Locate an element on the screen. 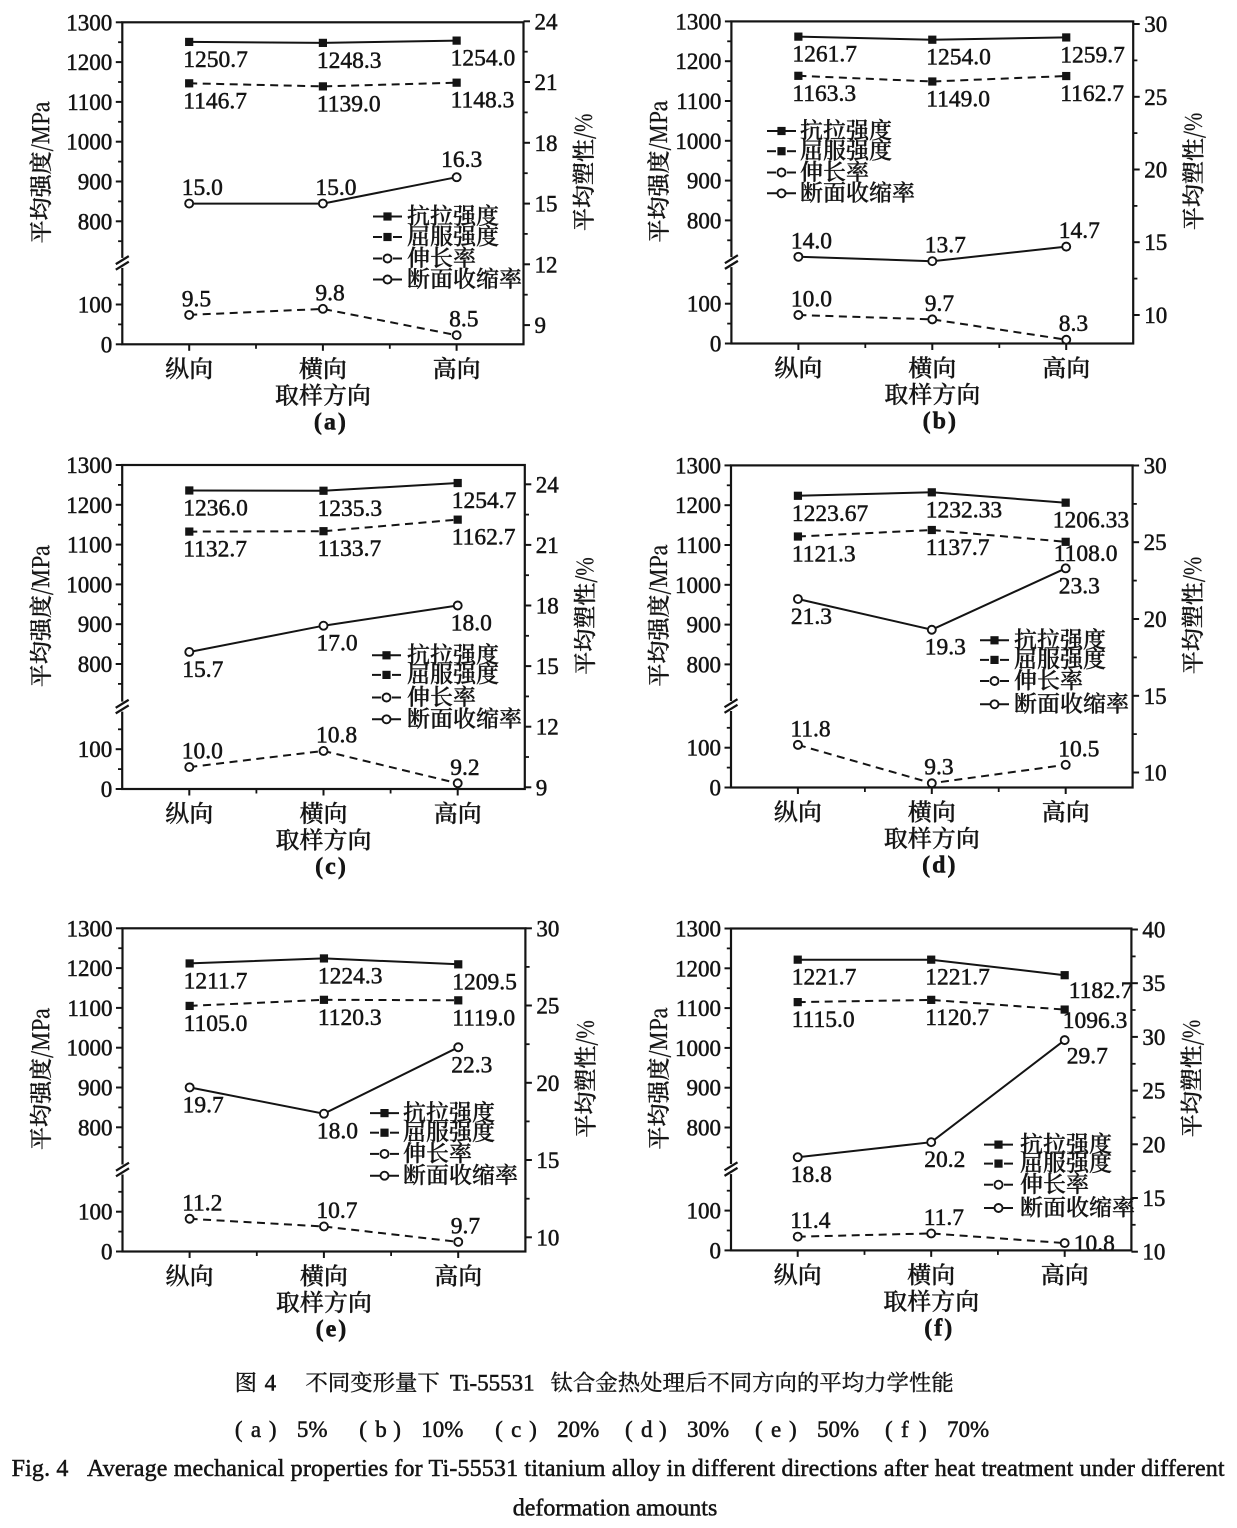  svg-text: 1206.33 is located at coordinates (1091, 521).